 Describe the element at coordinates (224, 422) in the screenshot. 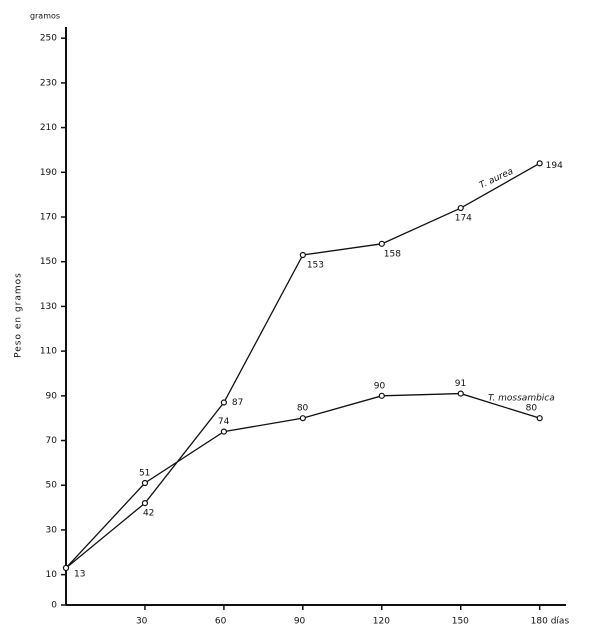

I see `data-label: 74` at that location.